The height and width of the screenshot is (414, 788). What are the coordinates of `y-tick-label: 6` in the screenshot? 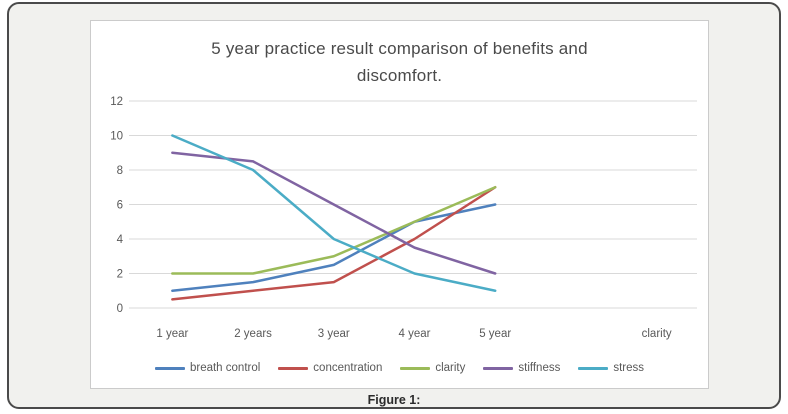 It's located at (120, 206).